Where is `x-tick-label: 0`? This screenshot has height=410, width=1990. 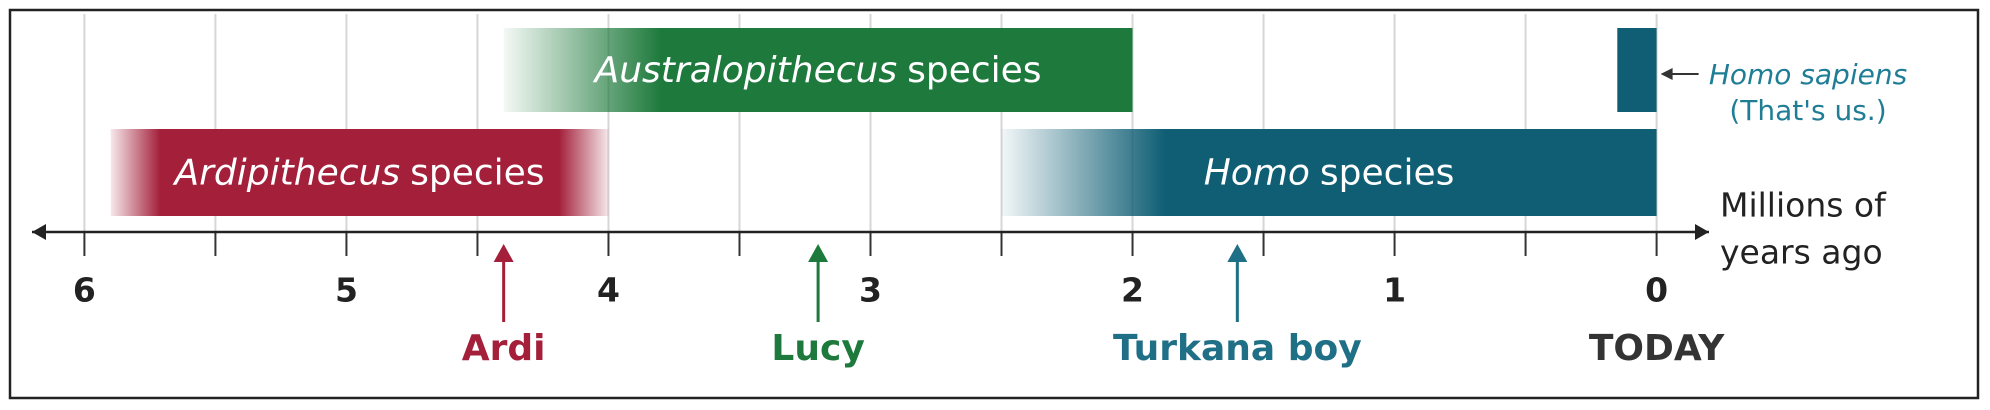 x-tick-label: 0 is located at coordinates (1656, 290).